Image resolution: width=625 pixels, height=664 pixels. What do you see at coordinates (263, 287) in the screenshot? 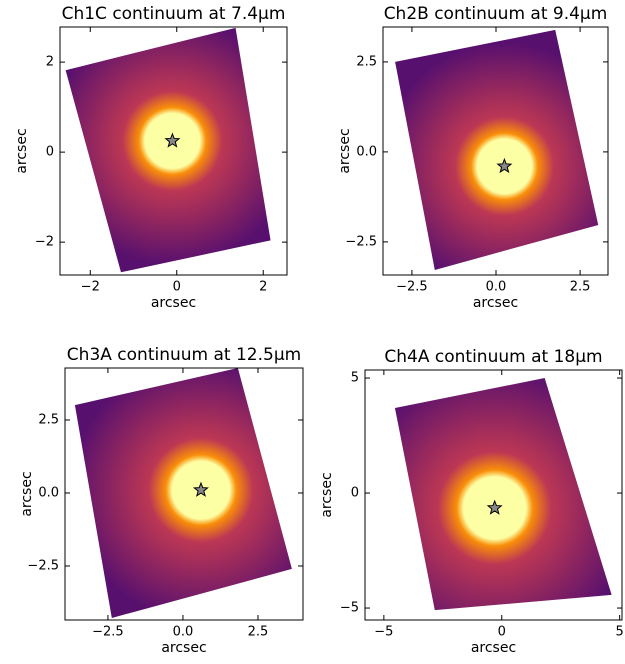
I see `x-tick-label: 2` at bounding box center [263, 287].